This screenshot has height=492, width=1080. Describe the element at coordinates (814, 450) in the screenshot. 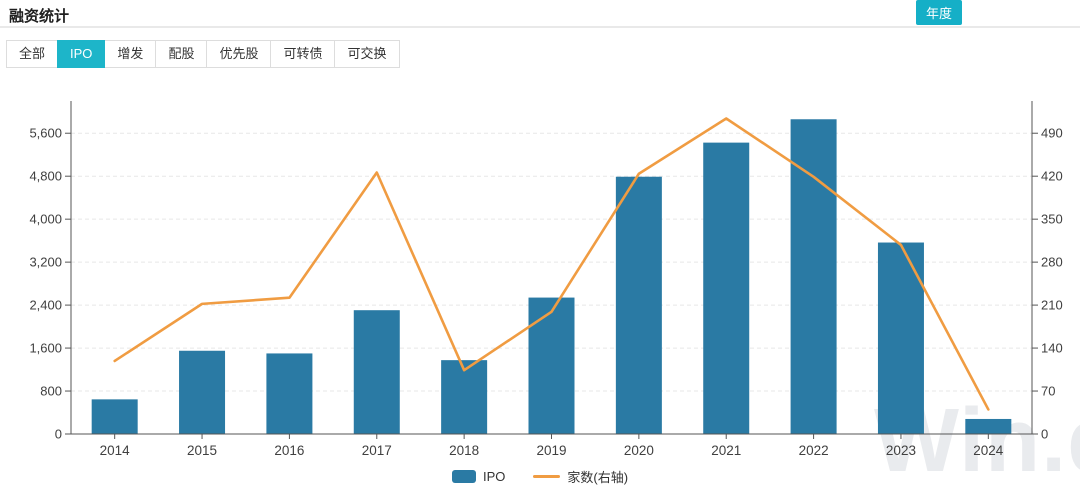

I see `x-axis-label: 2022` at that location.